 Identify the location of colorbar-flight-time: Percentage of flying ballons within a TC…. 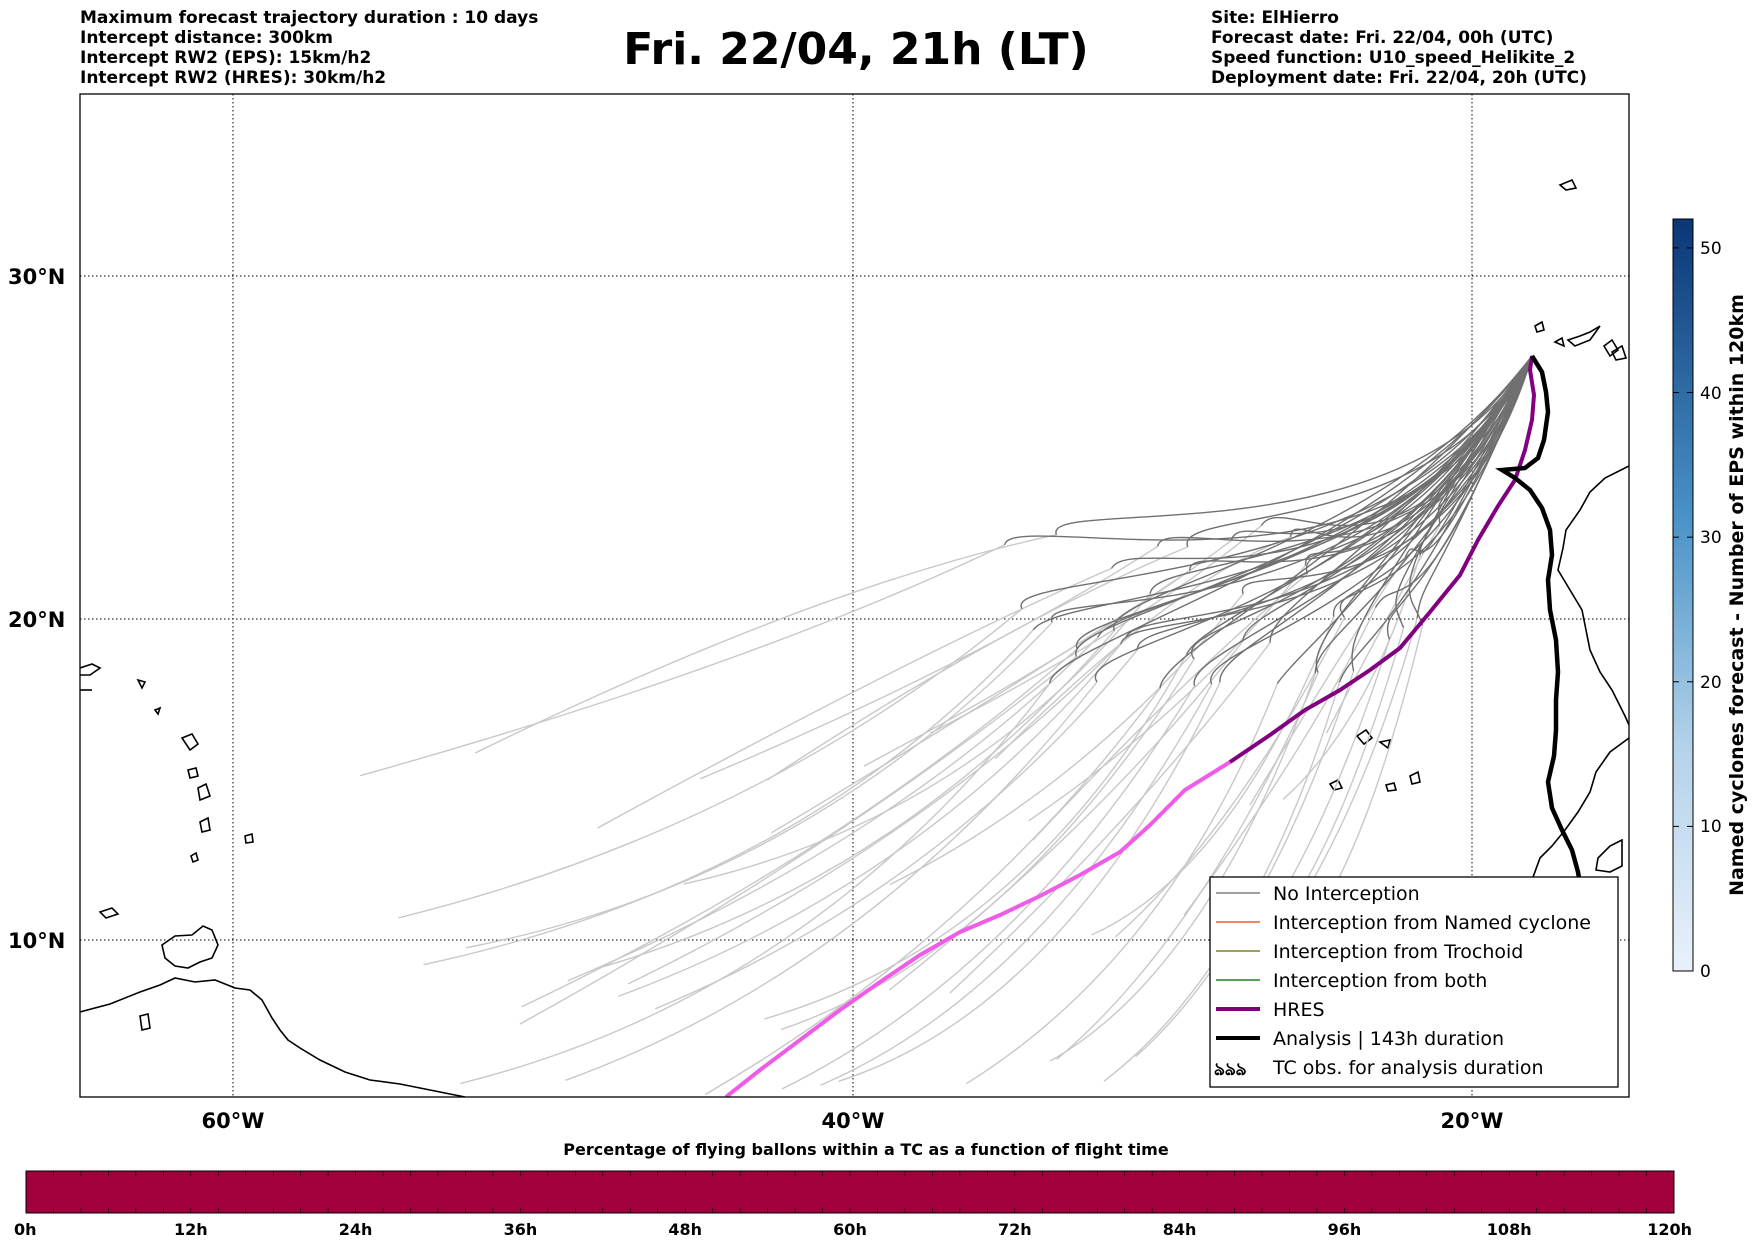
(853, 1189).